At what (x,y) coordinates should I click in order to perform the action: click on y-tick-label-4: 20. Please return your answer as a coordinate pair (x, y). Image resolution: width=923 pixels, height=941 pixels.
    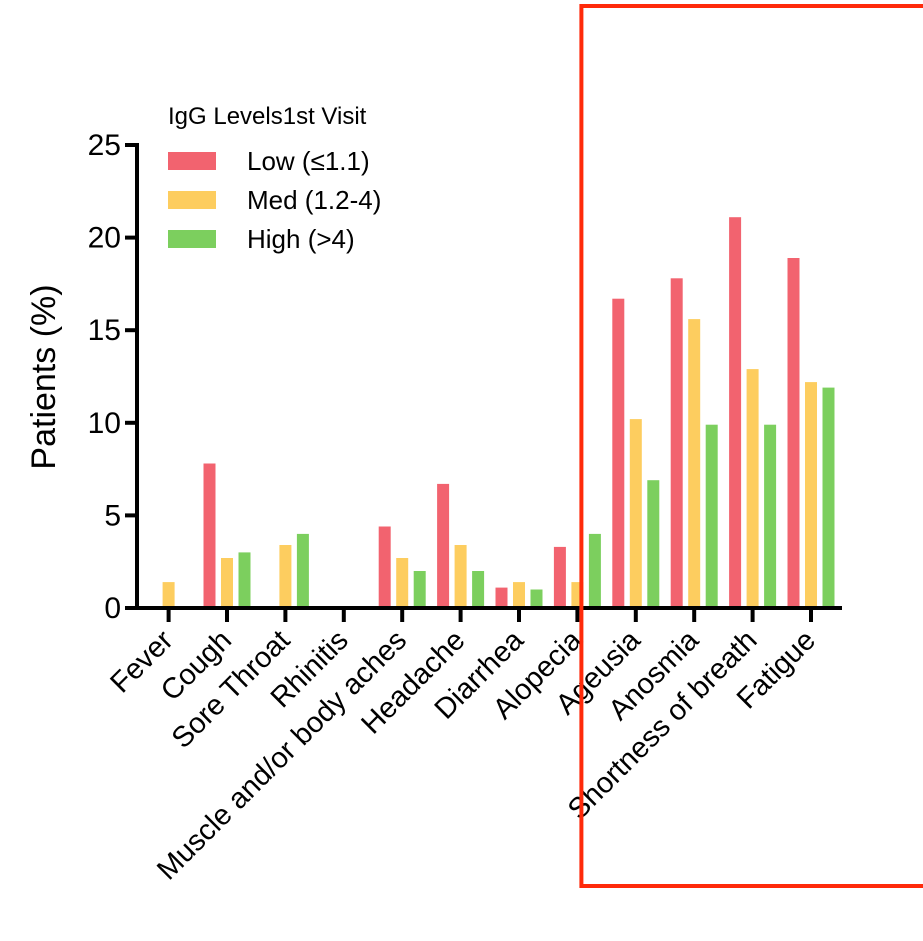
    Looking at the image, I should click on (104, 238).